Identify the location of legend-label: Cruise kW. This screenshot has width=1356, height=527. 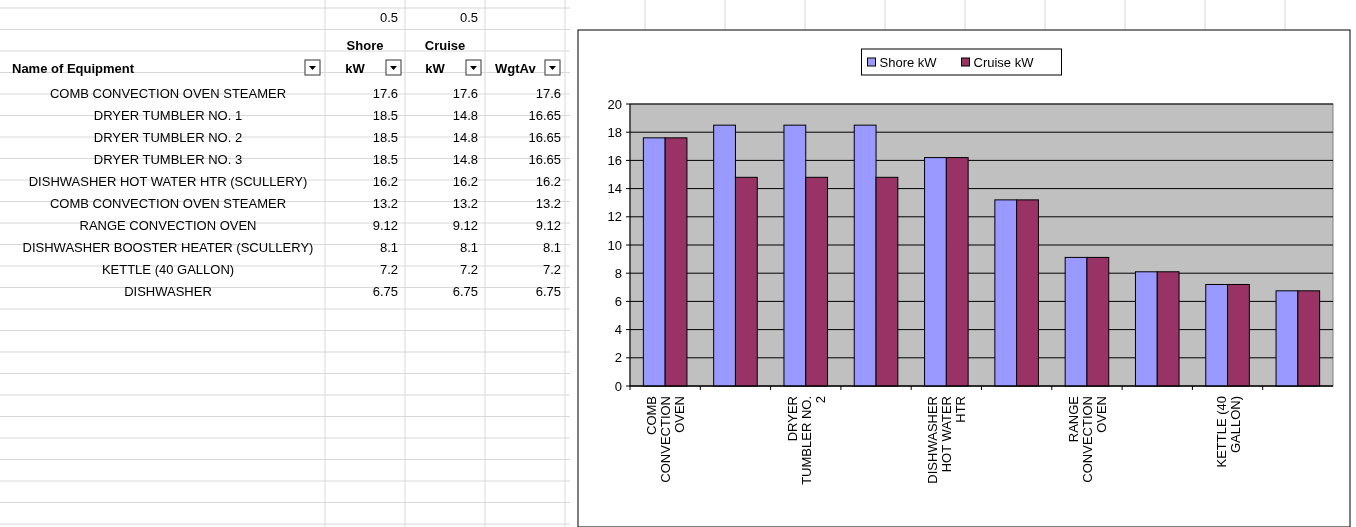
(1004, 62).